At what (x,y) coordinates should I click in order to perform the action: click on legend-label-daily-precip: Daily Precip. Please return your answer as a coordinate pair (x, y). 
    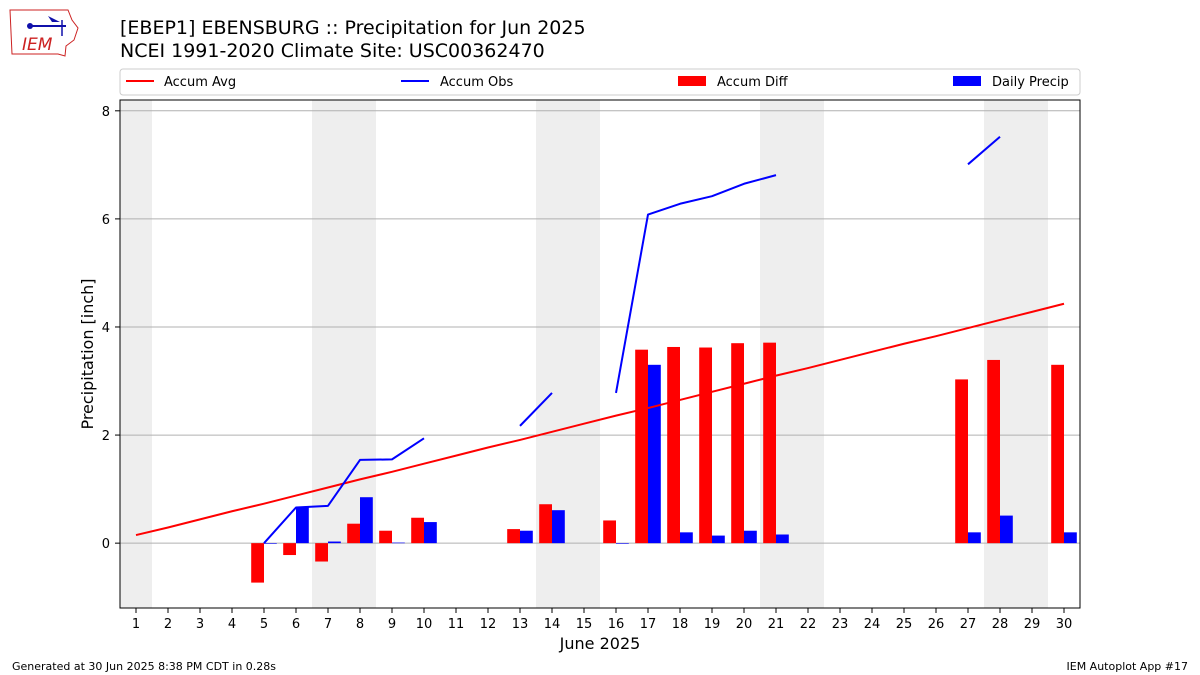
    Looking at the image, I should click on (1030, 82).